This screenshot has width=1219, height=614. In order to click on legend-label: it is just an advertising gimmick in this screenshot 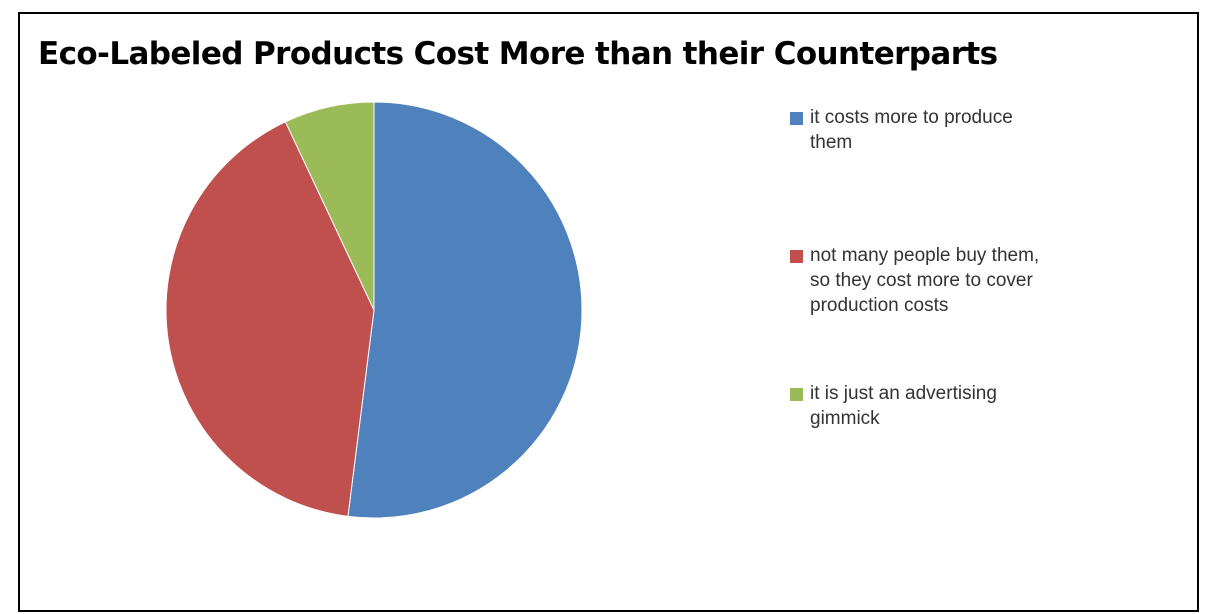, I will do `click(903, 406)`.